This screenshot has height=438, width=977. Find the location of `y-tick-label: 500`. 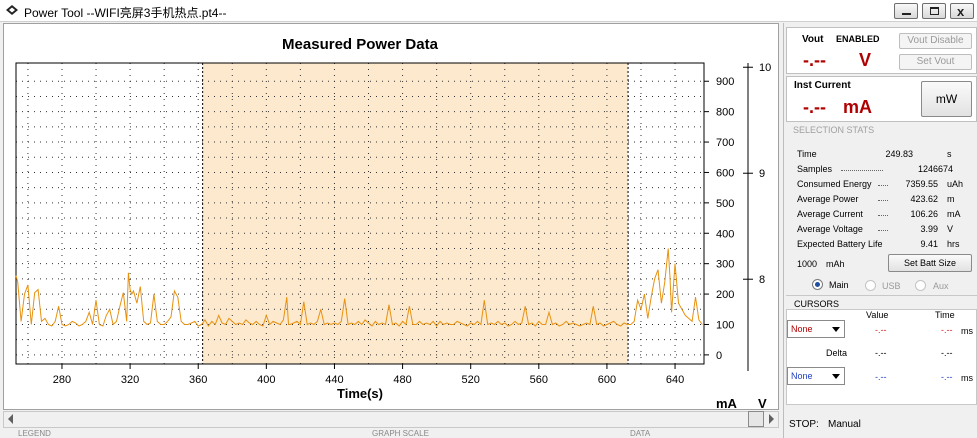

y-tick-label: 500 is located at coordinates (725, 204).